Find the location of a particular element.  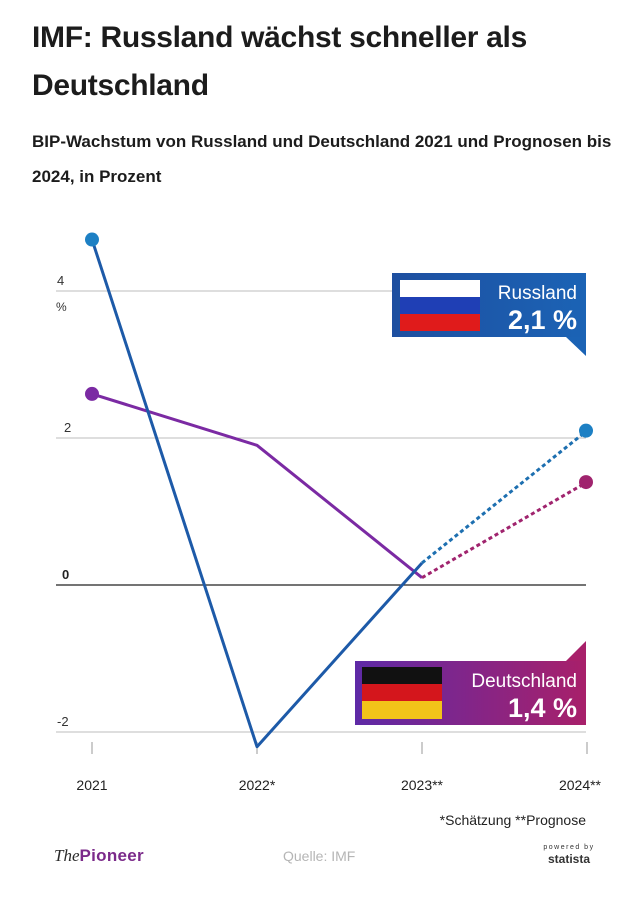

y-axis-unit-label: % is located at coordinates (61, 307).